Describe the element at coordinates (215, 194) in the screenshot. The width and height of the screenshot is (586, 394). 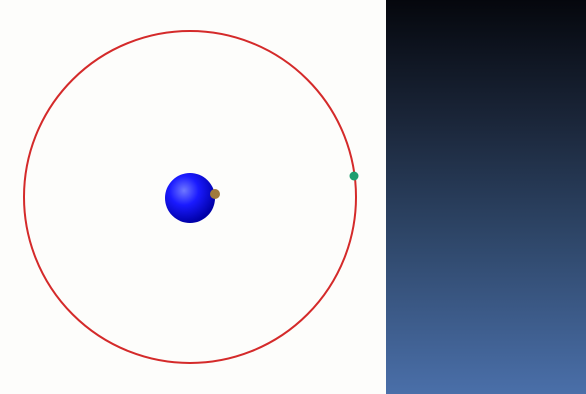
I see `moon-marker` at that location.